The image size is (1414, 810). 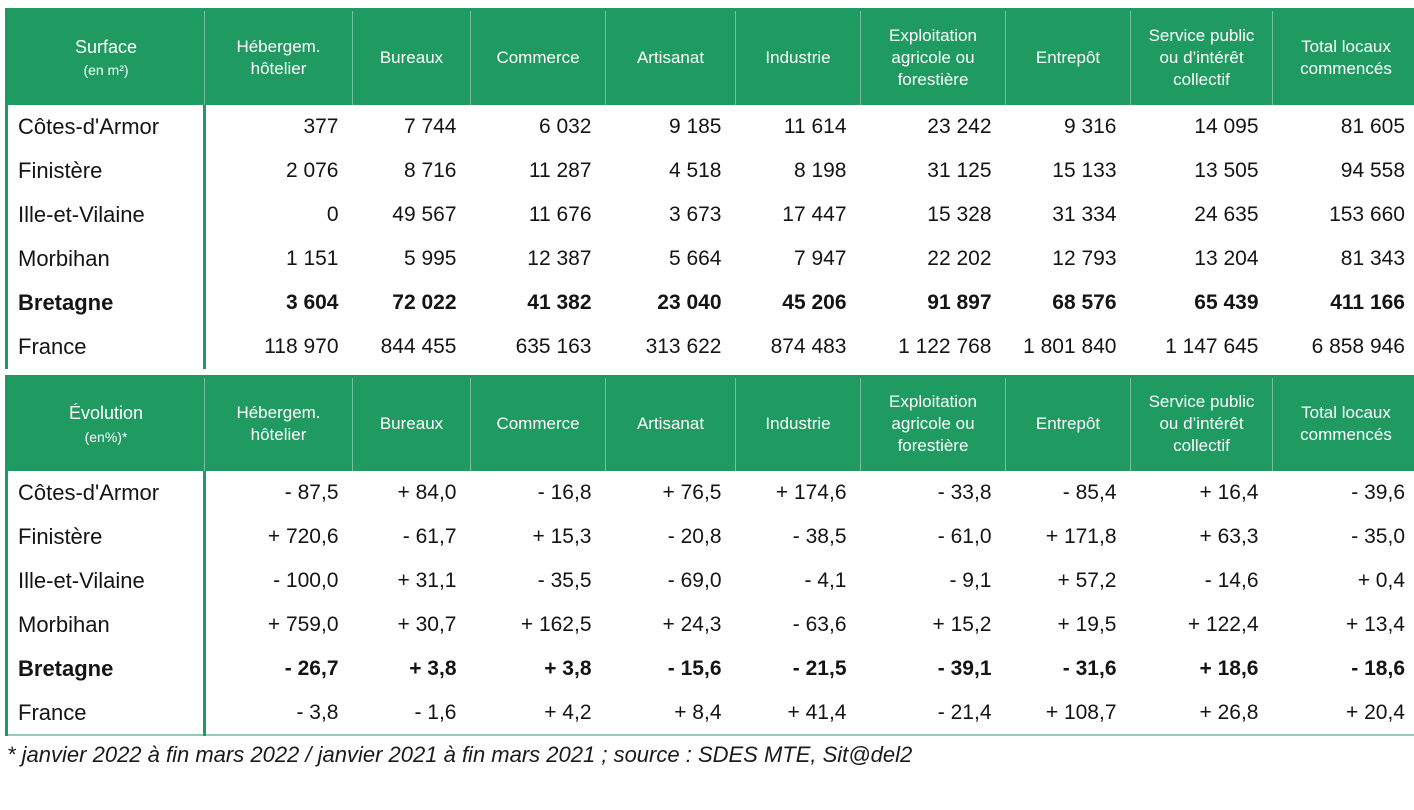 What do you see at coordinates (538, 423) in the screenshot?
I see `column-header-commerce: Commerce` at bounding box center [538, 423].